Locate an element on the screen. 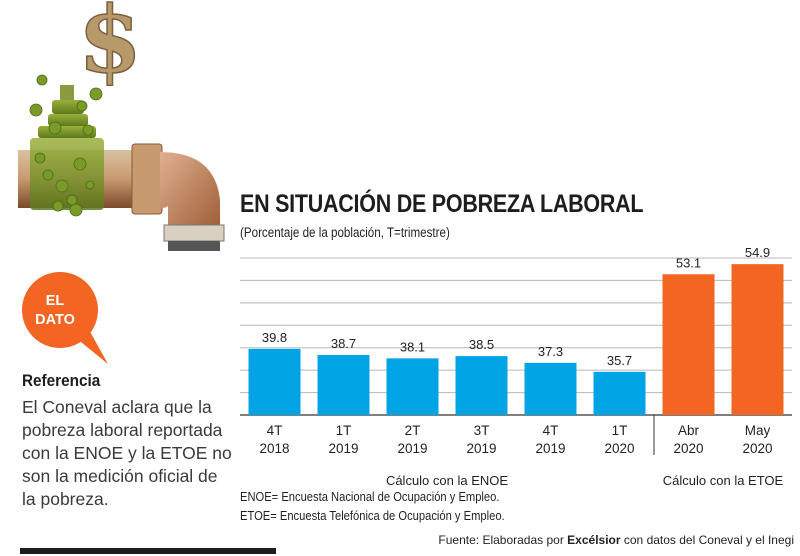 This screenshot has height=556, width=800. x-tick-label: 2T is located at coordinates (413, 430).